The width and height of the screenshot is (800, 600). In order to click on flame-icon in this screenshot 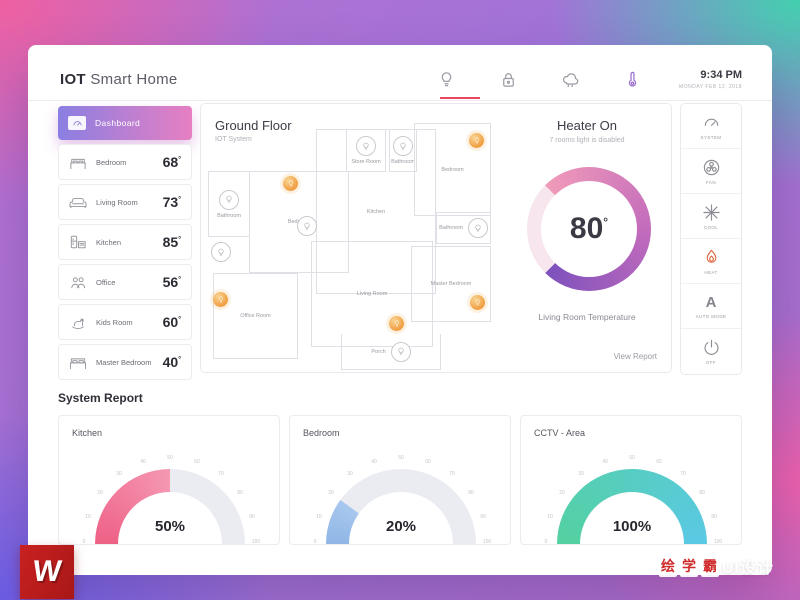, I will do `click(711, 257)`.